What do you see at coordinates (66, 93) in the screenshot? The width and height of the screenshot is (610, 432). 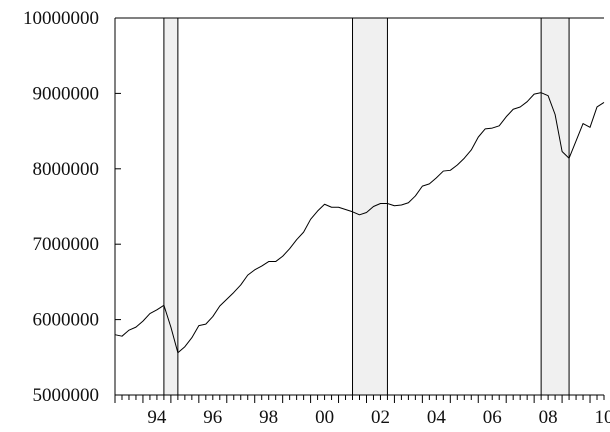 I see `y-tick-label-4: 9000000` at bounding box center [66, 93].